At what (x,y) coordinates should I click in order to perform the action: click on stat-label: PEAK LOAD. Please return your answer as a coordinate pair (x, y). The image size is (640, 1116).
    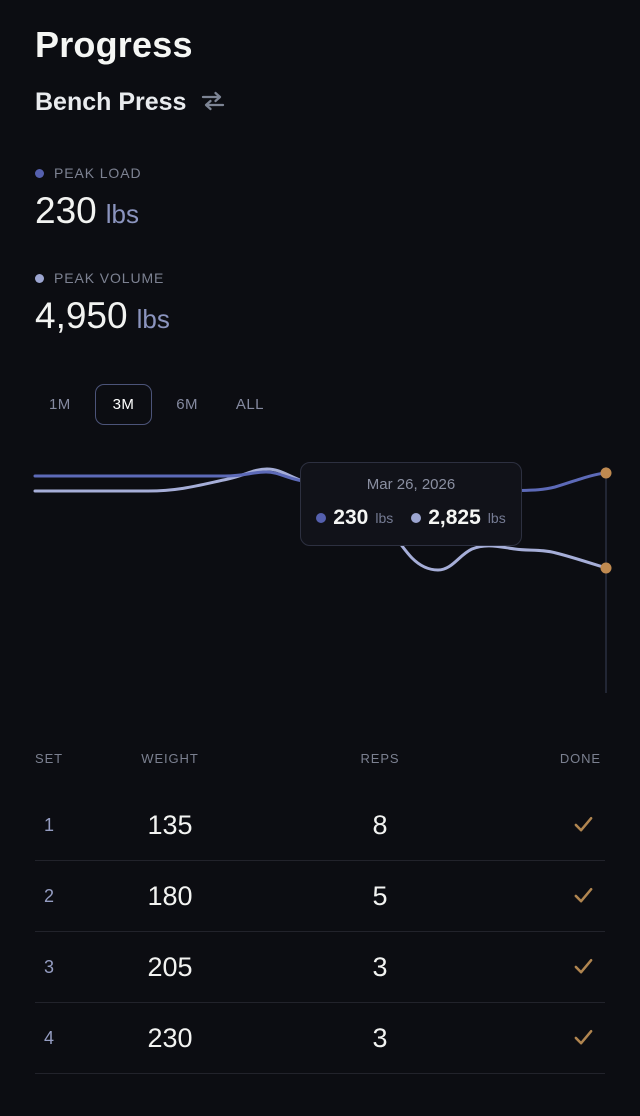
    Looking at the image, I should click on (98, 173).